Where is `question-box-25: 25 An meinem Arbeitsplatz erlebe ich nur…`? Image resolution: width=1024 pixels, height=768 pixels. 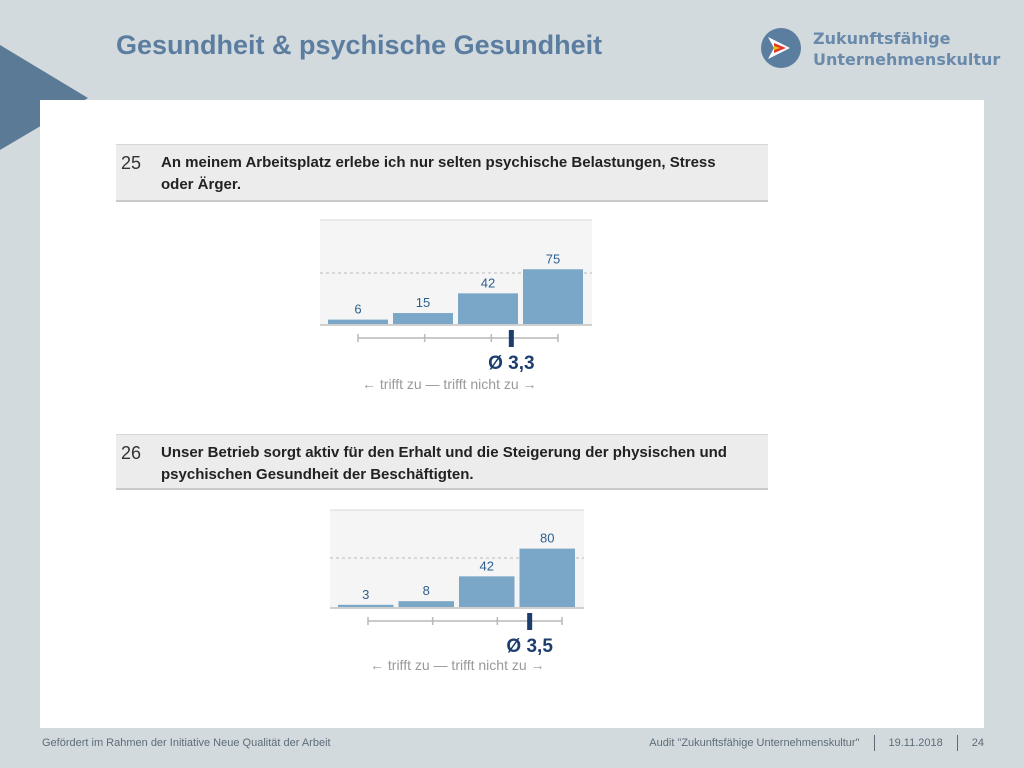 question-box-25: 25 An meinem Arbeitsplatz erlebe ich nur… is located at coordinates (442, 173).